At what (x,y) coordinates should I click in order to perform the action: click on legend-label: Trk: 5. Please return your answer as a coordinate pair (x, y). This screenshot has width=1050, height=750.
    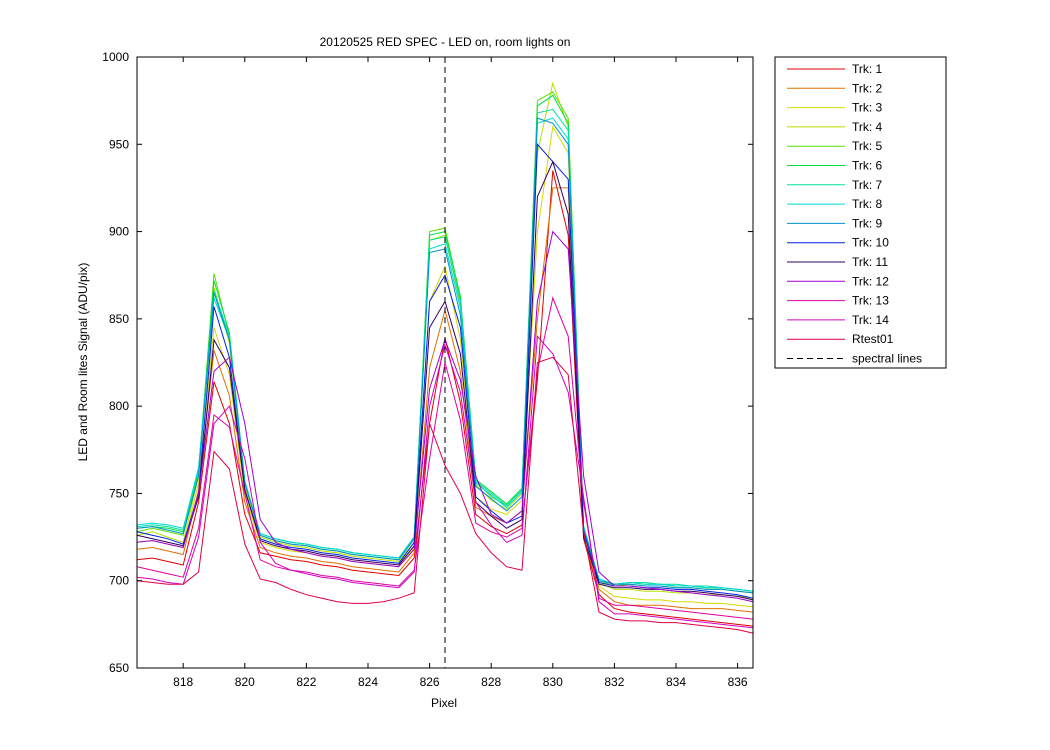
    Looking at the image, I should click on (867, 146).